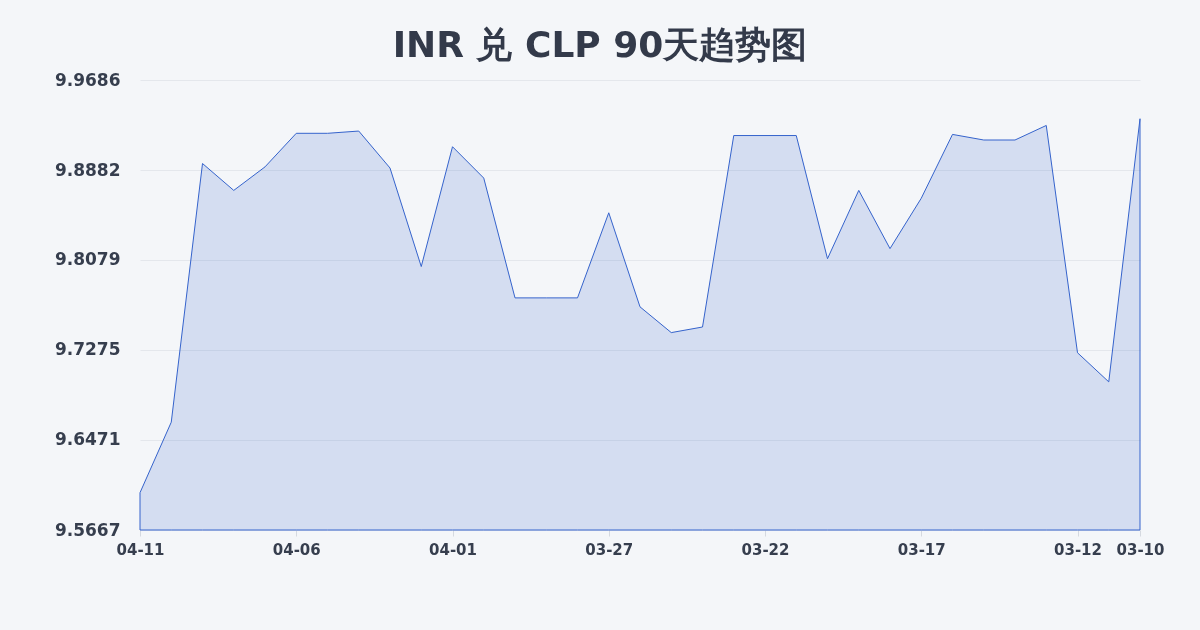 The height and width of the screenshot is (630, 1200). What do you see at coordinates (1140, 549) in the screenshot?
I see `x-tick-label: 03-10` at bounding box center [1140, 549].